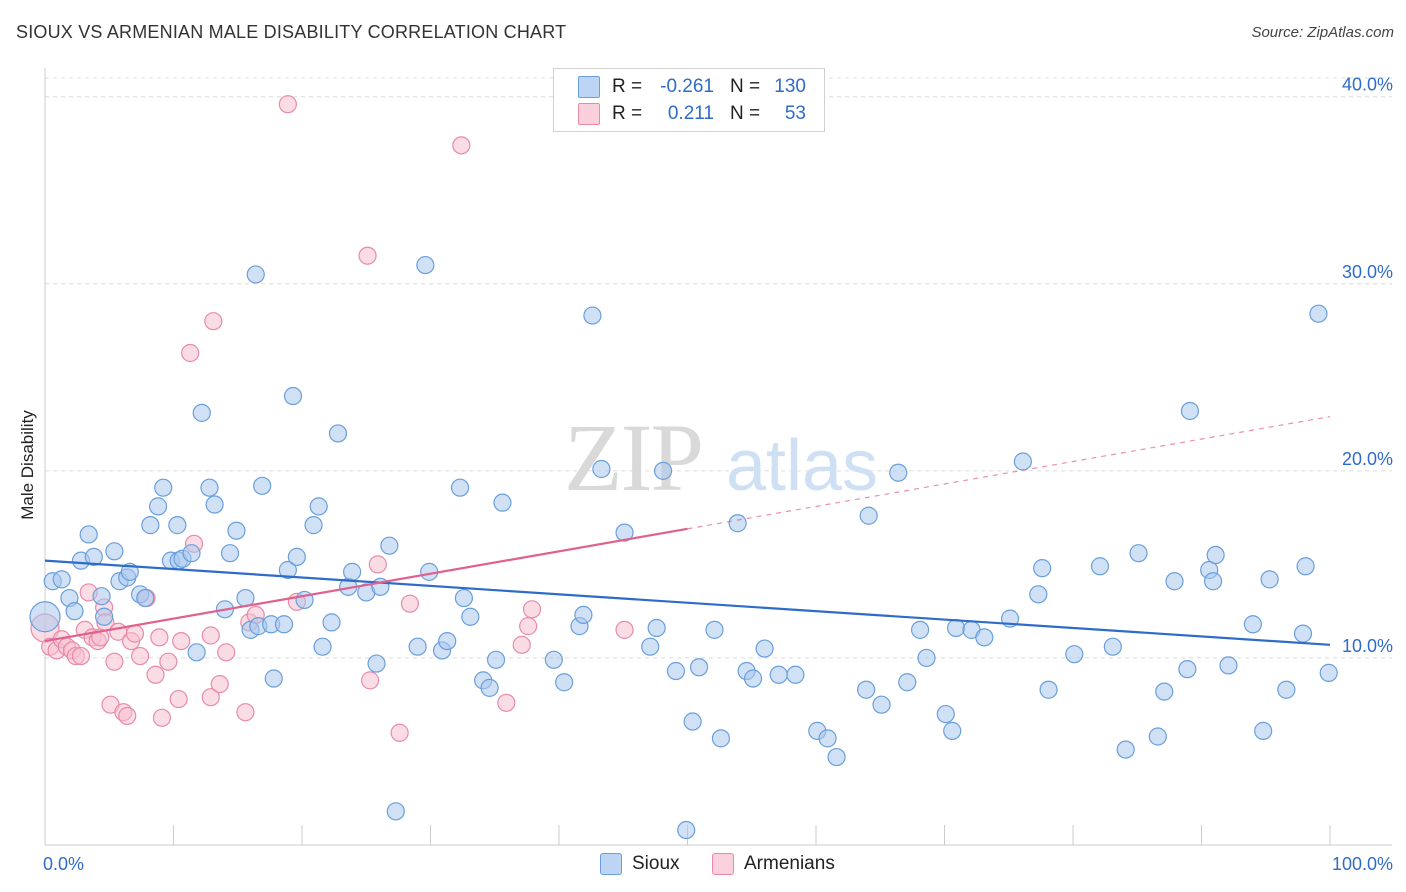 This screenshot has width=1406, height=892. What do you see at coordinates (633, 457) in the screenshot?
I see `watermark-zip: ZIP` at bounding box center [633, 457].